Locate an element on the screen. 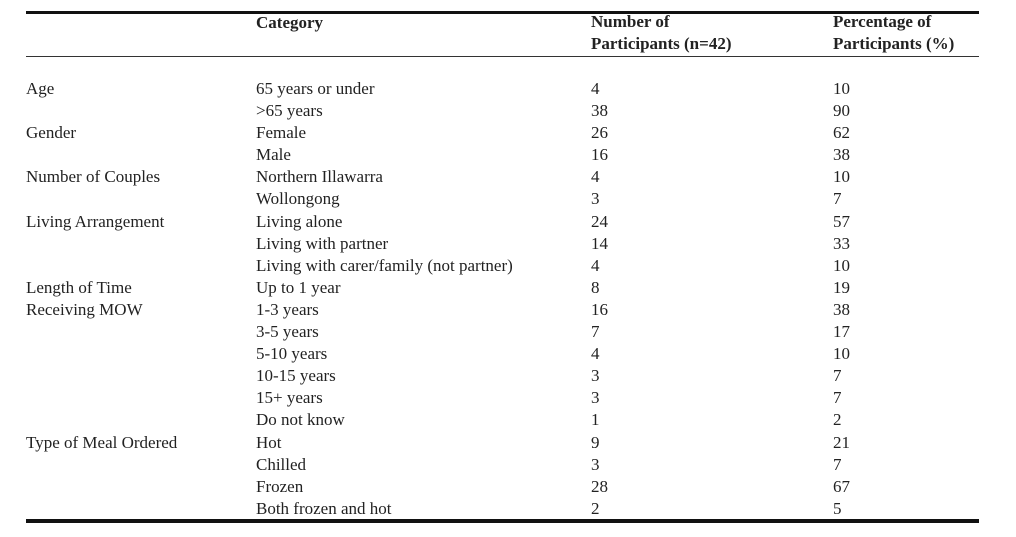 The image size is (1016, 537). table-row: Type of Meal Ordered Hot 9 21 is located at coordinates (508, 443).